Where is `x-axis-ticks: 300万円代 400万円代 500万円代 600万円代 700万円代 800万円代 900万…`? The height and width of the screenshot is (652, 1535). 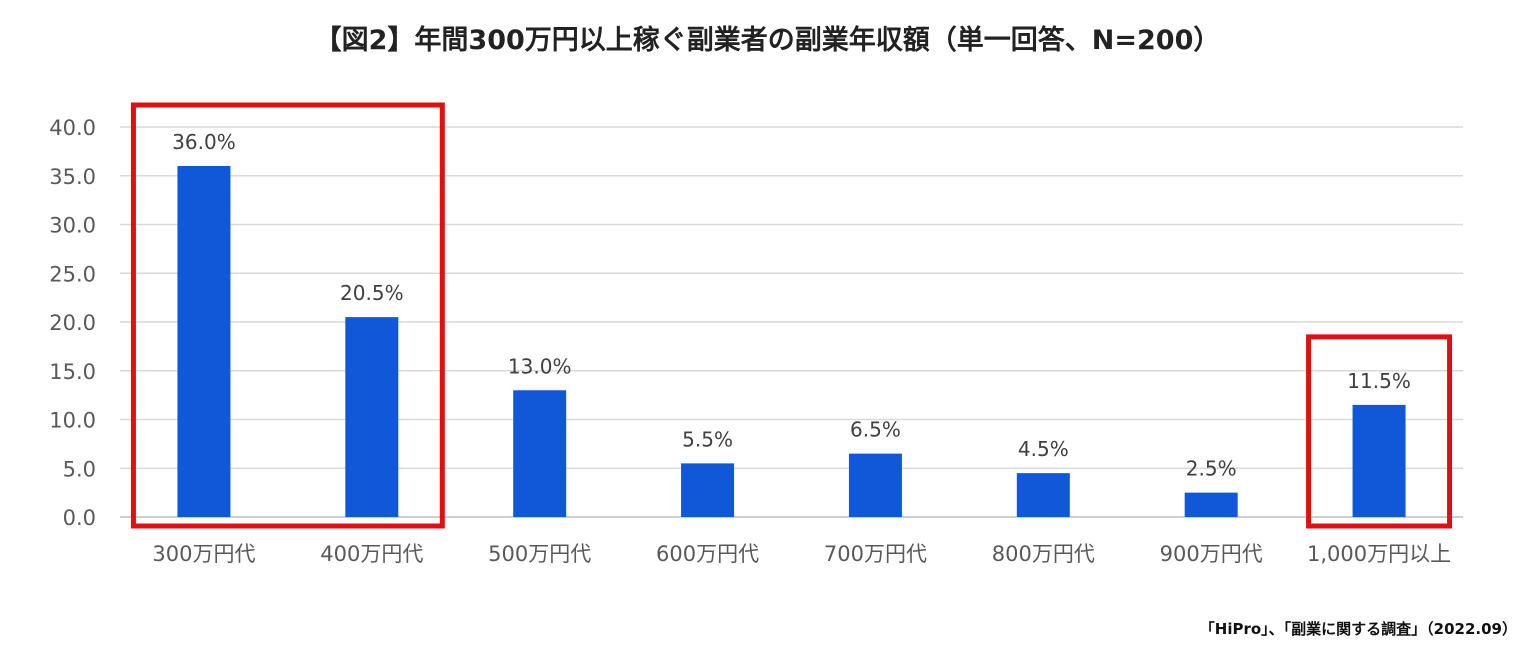
x-axis-ticks: 300万円代 400万円代 500万円代 600万円代 700万円代 800万円代 900万… is located at coordinates (801, 554).